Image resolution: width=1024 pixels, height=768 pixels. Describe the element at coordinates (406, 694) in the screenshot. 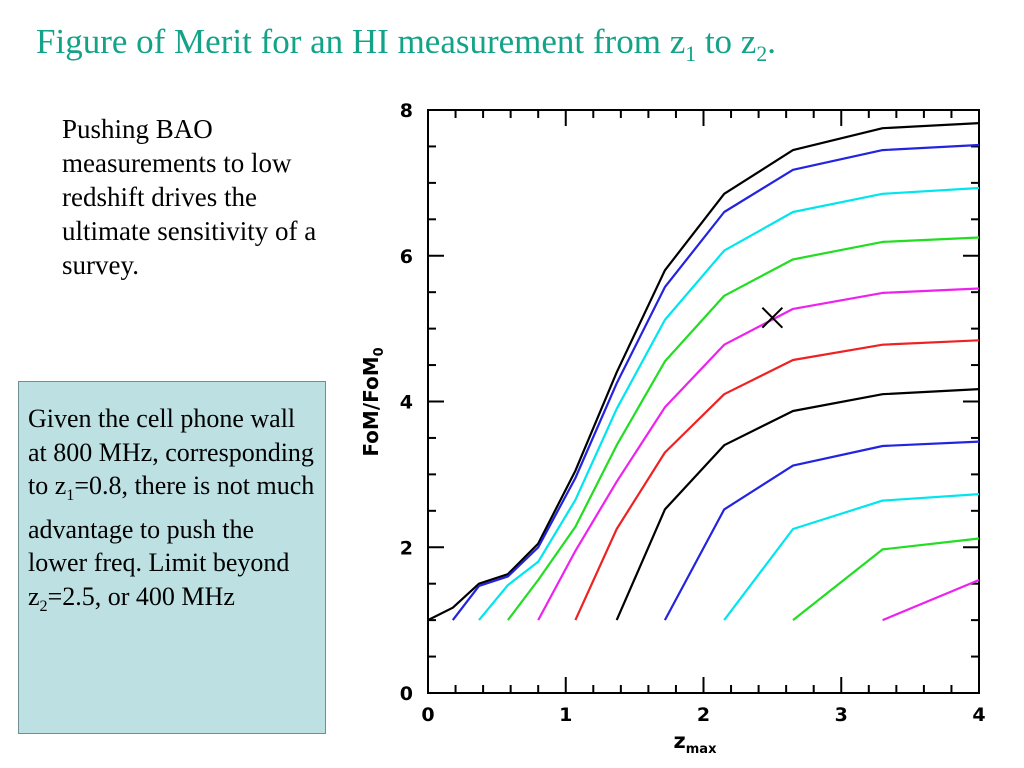

I see `y-tick-label: 0` at that location.